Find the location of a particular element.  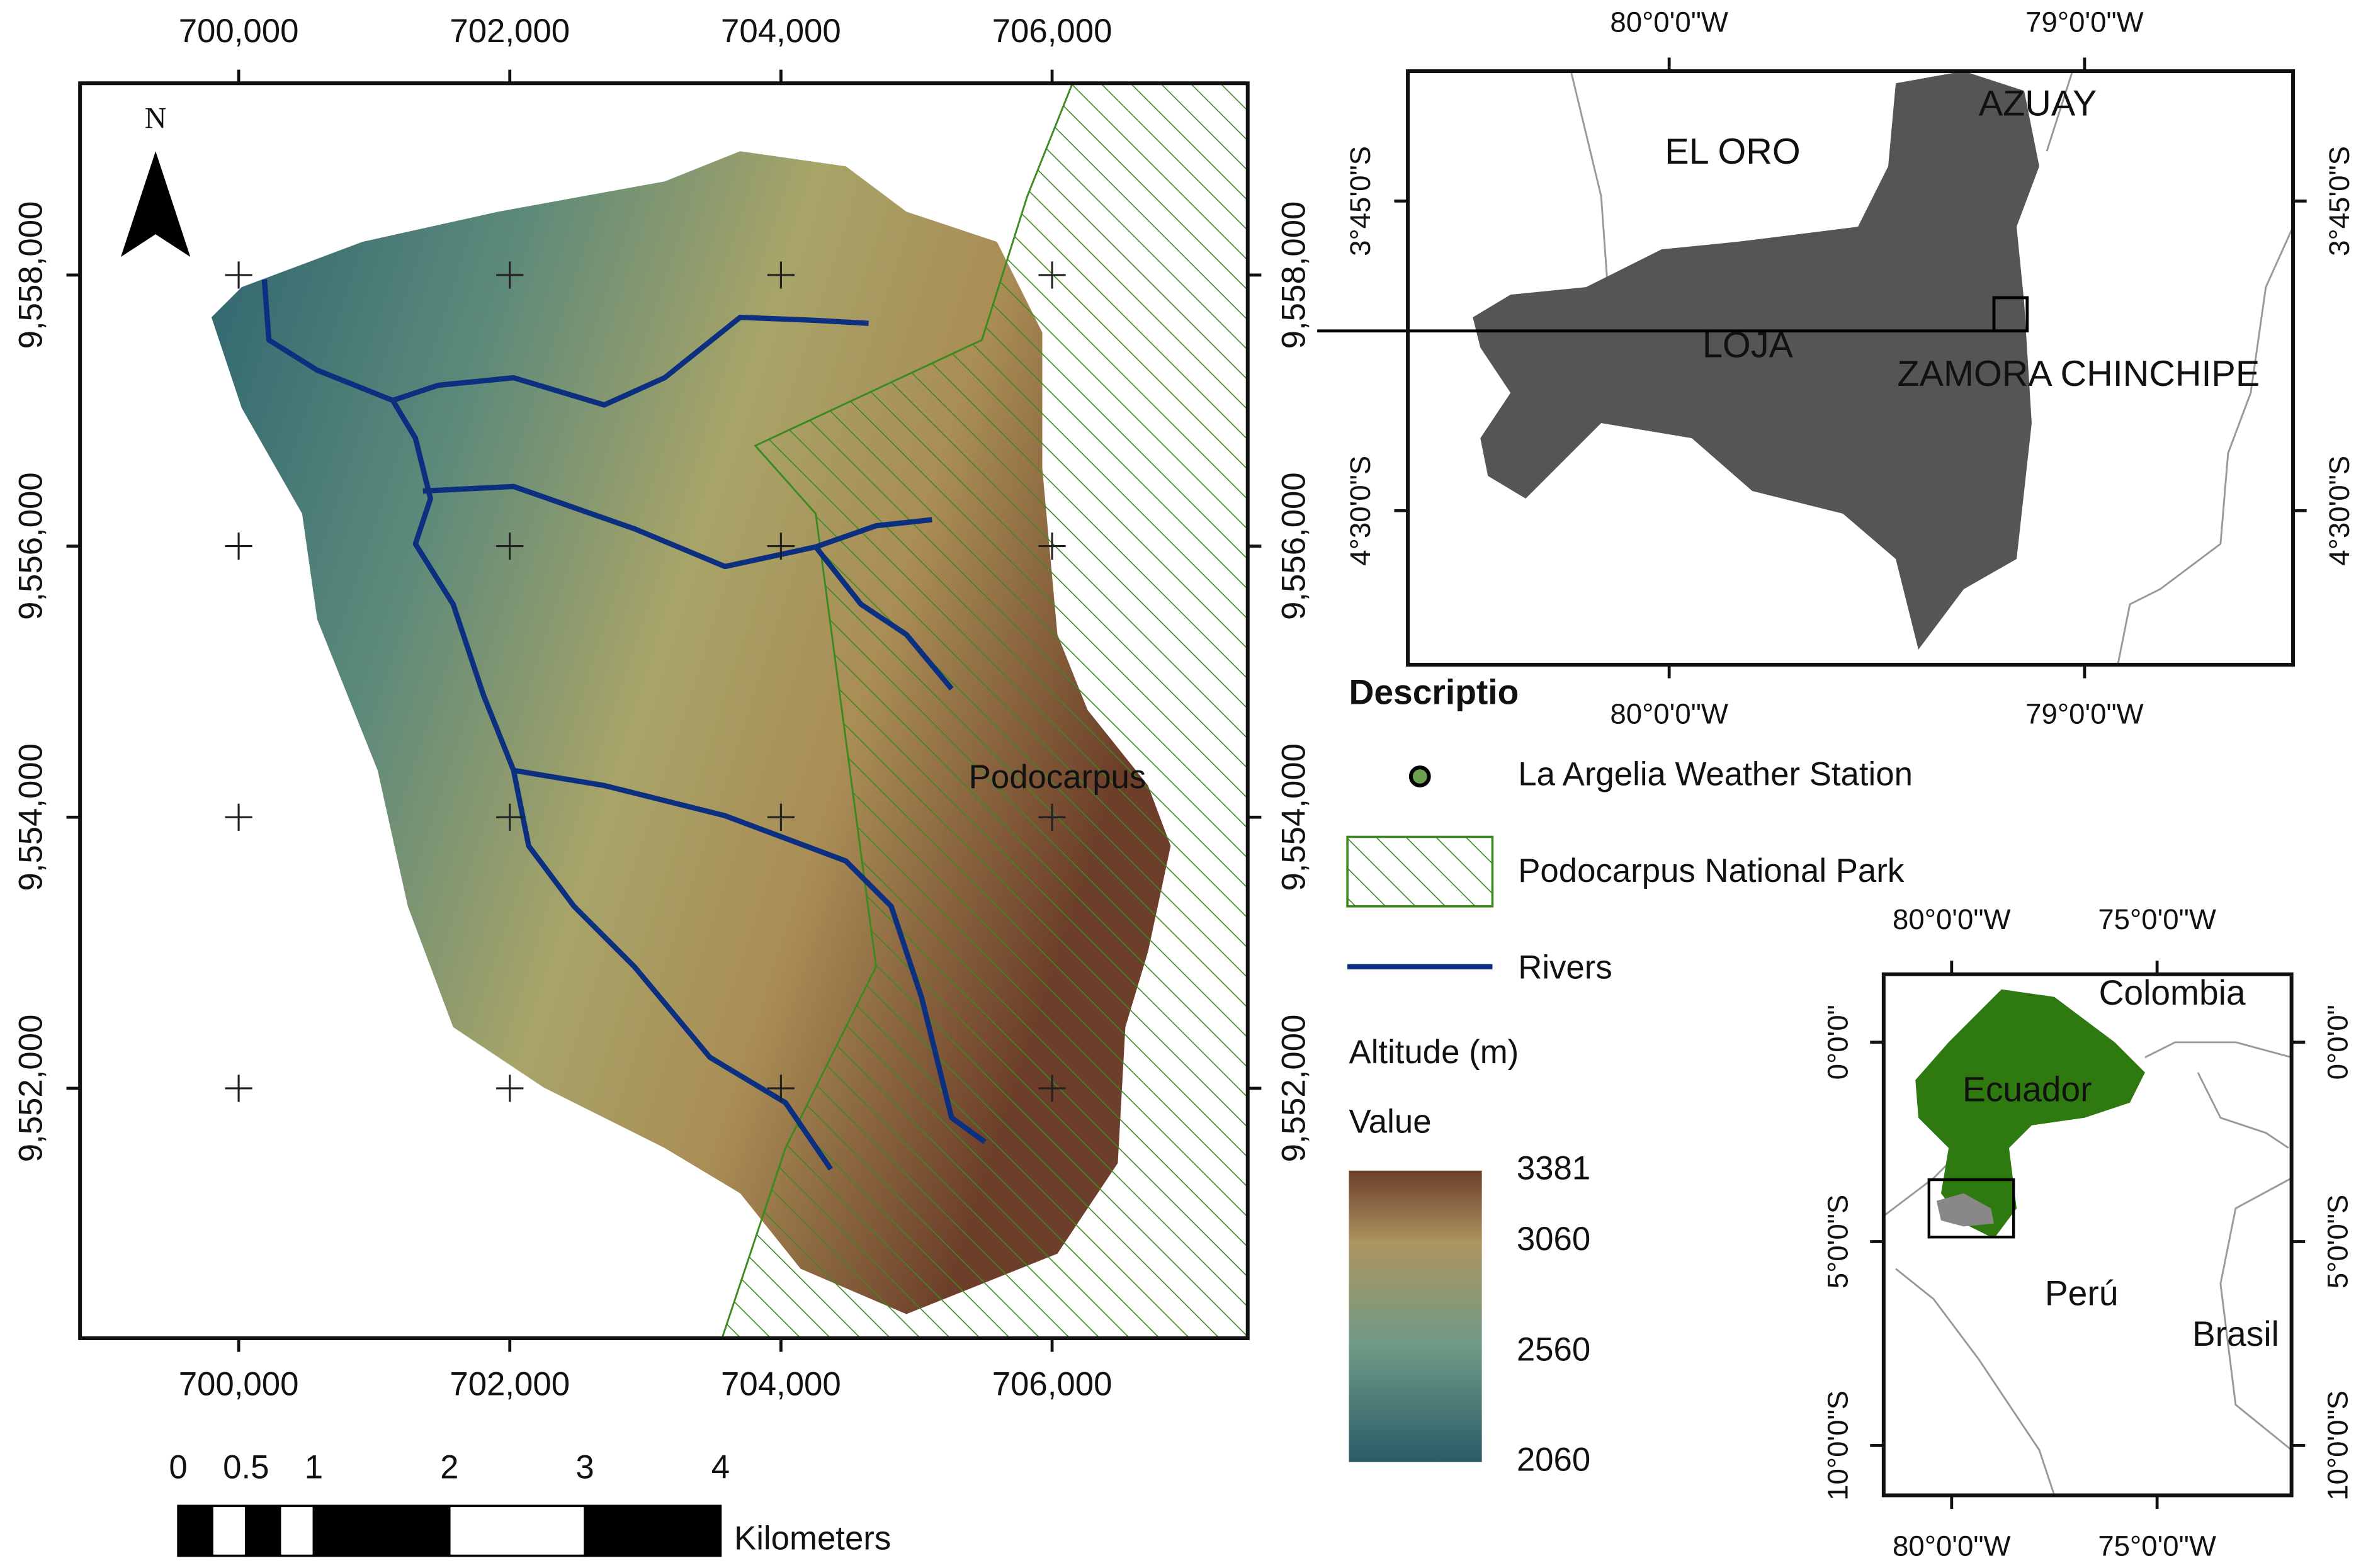

legend-label: Podocarpus National Park is located at coordinates (1711, 870).